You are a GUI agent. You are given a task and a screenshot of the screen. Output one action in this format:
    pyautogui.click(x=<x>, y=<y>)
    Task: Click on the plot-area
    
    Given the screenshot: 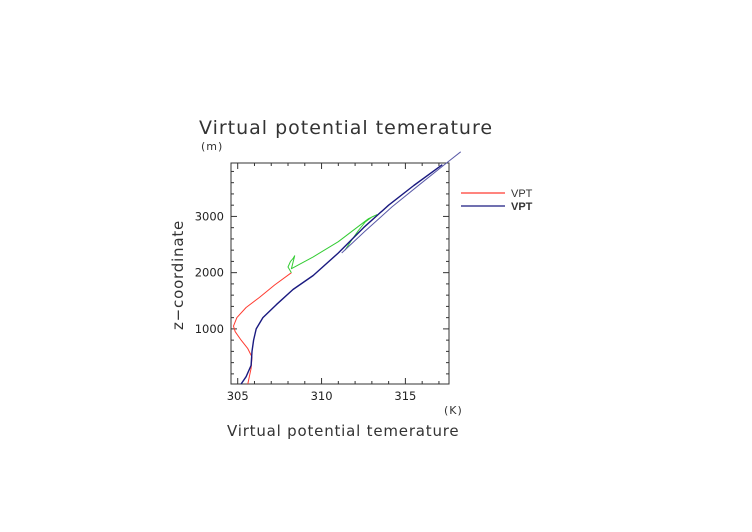 What is the action you would take?
    pyautogui.click(x=346, y=268)
    